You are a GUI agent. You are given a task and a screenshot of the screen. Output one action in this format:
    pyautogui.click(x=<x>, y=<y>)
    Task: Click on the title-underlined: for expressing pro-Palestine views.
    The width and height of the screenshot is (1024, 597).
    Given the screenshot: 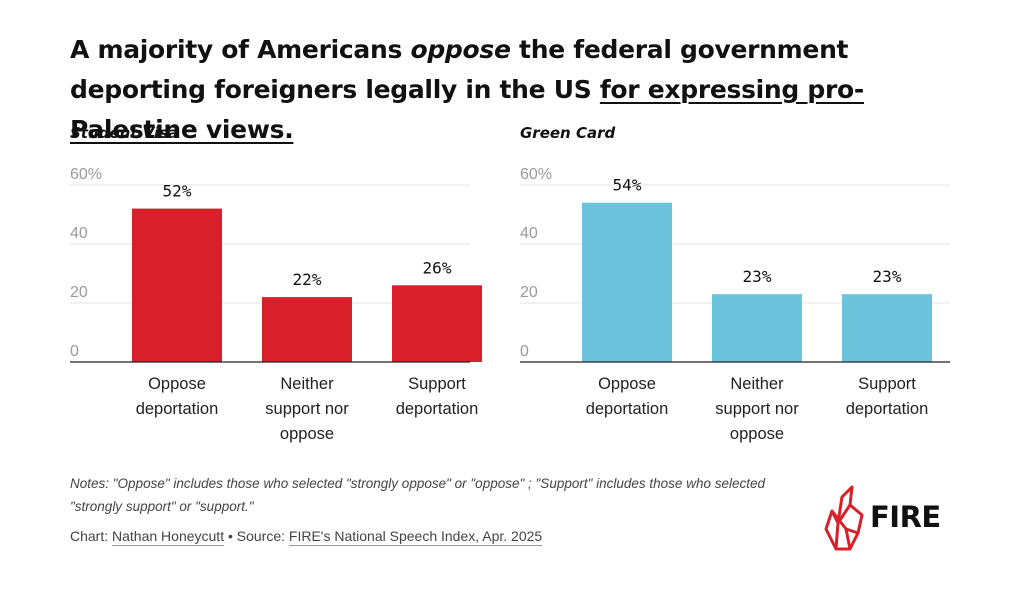 What is the action you would take?
    pyautogui.click(x=467, y=109)
    